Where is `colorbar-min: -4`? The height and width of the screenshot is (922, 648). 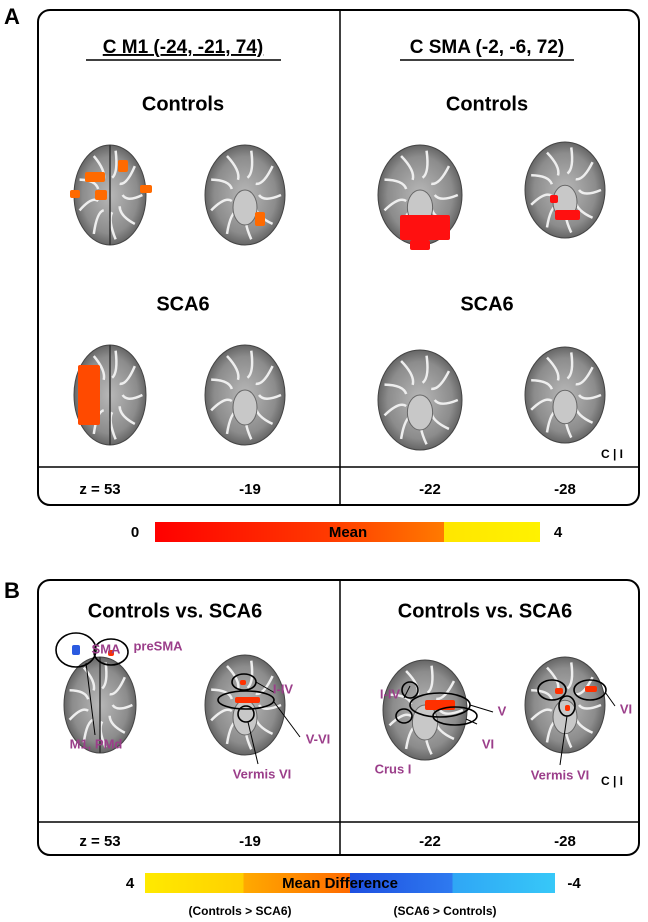
colorbar-min: -4 is located at coordinates (574, 883).